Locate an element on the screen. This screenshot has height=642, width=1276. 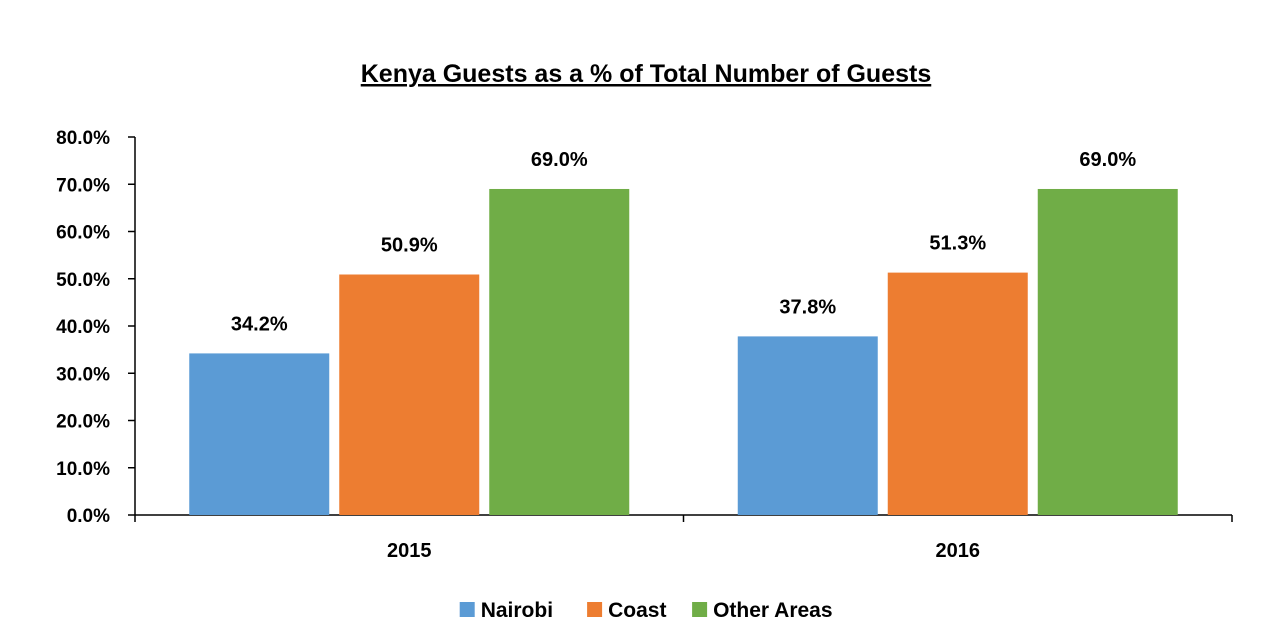
y-tick-label: 30.0% is located at coordinates (83, 374).